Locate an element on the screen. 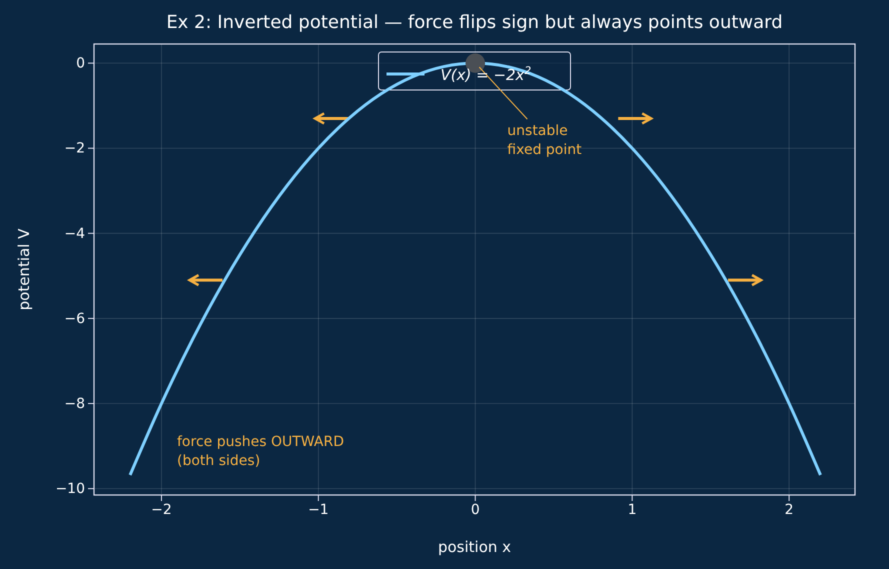 The width and height of the screenshot is (889, 569). y-tick-label: −2 is located at coordinates (74, 148).